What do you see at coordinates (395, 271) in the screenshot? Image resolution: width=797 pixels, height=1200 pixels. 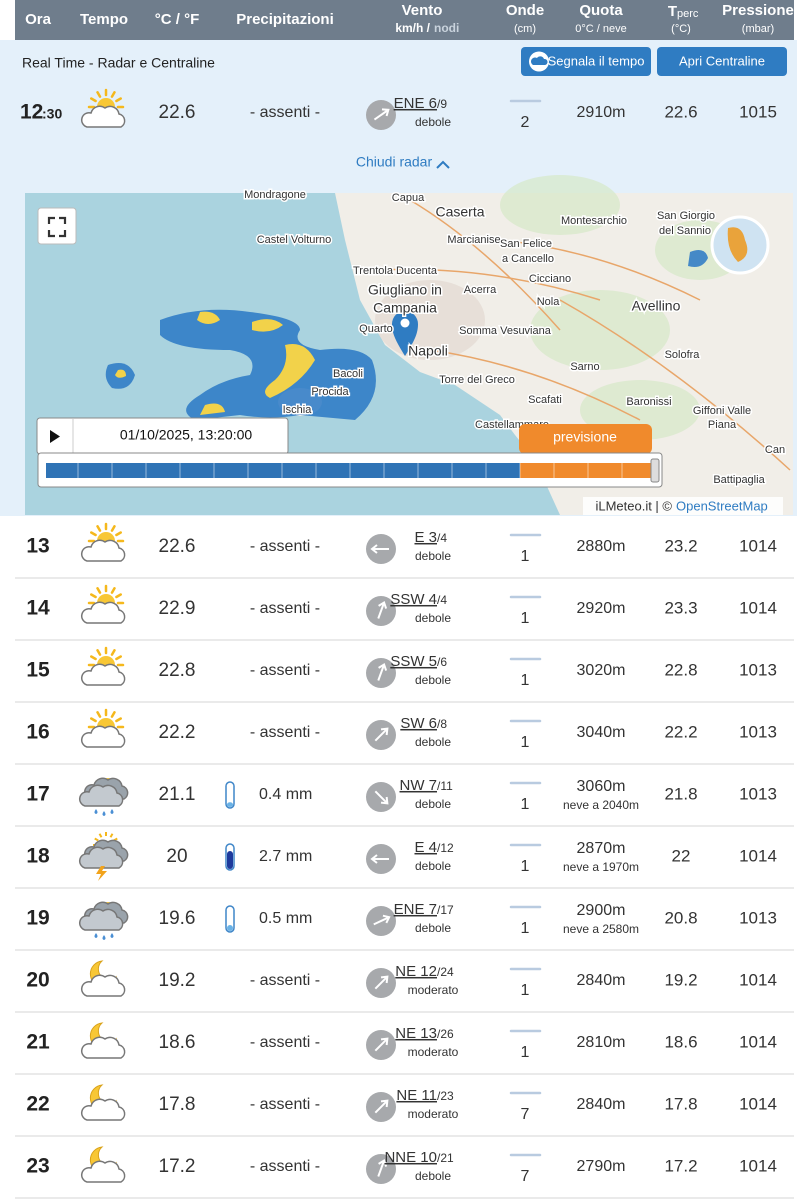 I see `map-label: Trentola Ducenta` at bounding box center [395, 271].